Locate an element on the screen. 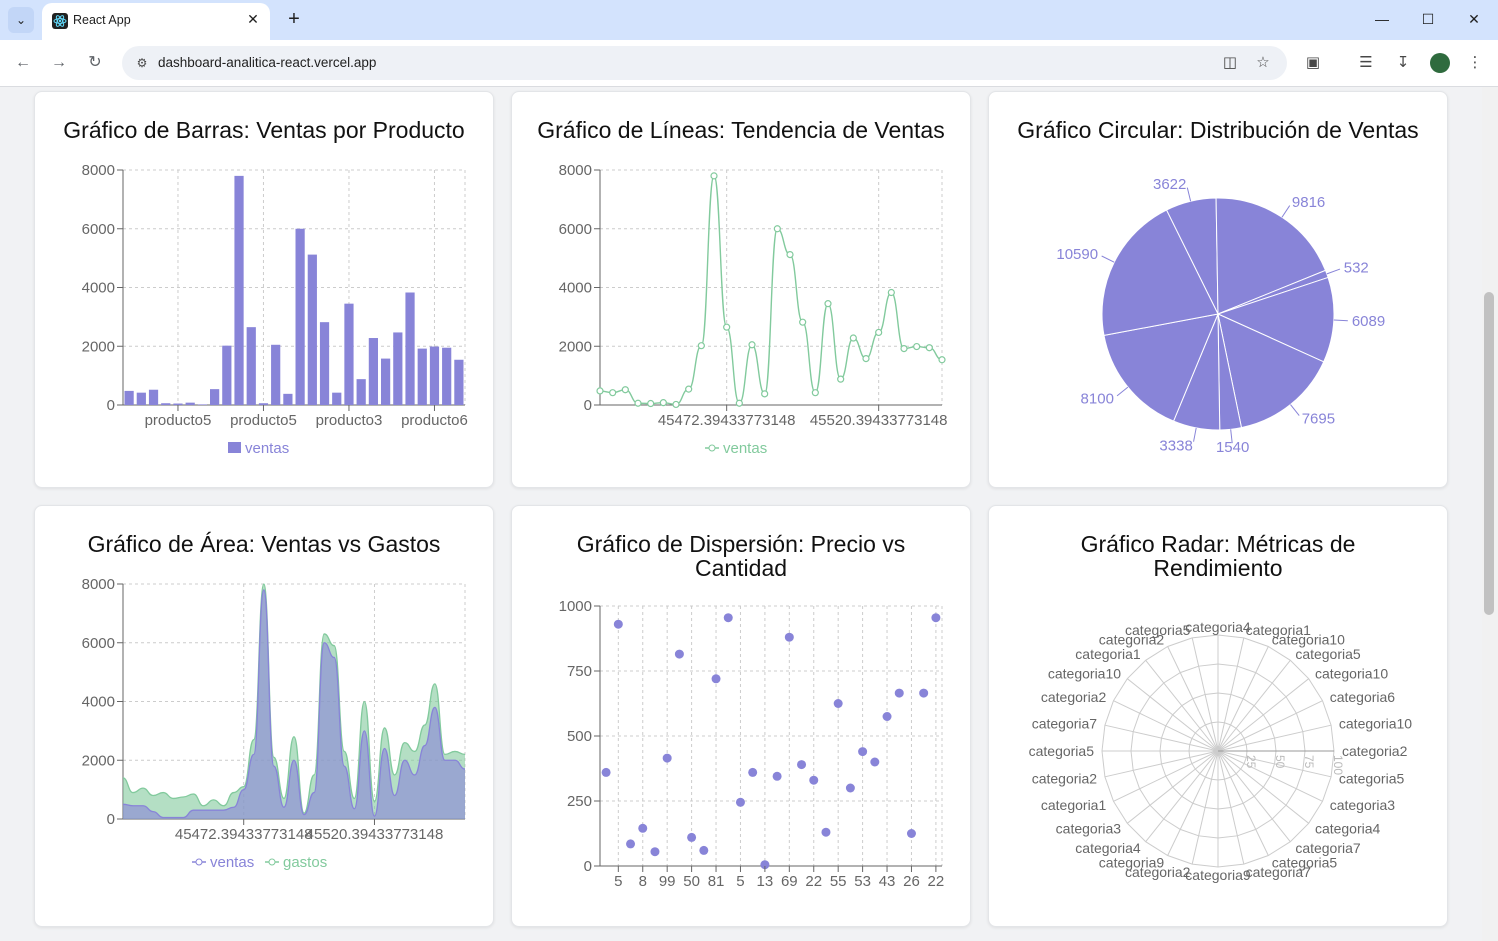 This screenshot has width=1498, height=941. area-line-gastos is located at coordinates (294, 698).